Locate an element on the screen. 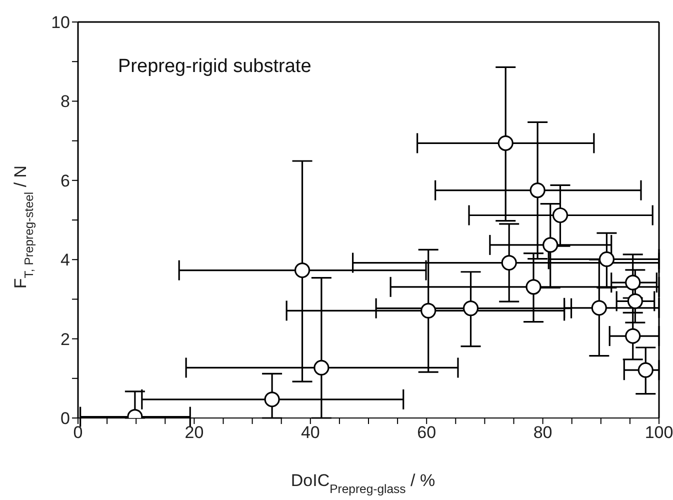  annotation: Prepreg-rigid substrate is located at coordinates (215, 66).